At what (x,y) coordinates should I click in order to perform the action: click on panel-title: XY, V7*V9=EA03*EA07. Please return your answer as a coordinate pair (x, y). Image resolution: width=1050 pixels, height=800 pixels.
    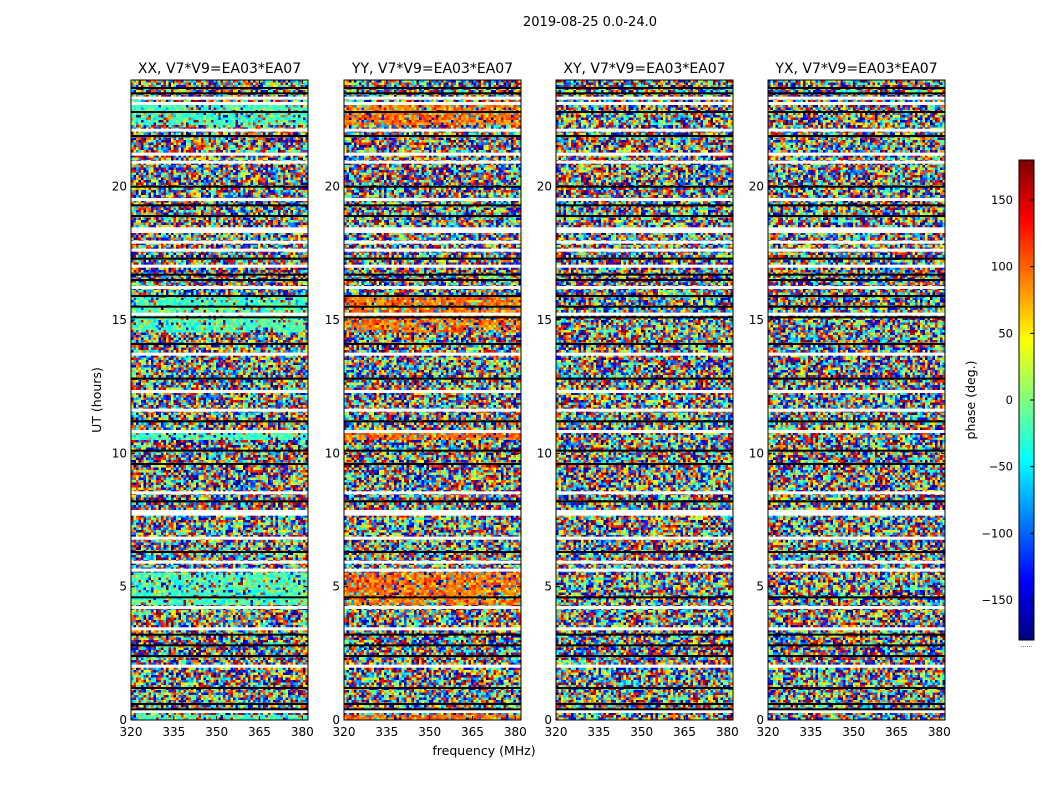
    Looking at the image, I should click on (644, 69).